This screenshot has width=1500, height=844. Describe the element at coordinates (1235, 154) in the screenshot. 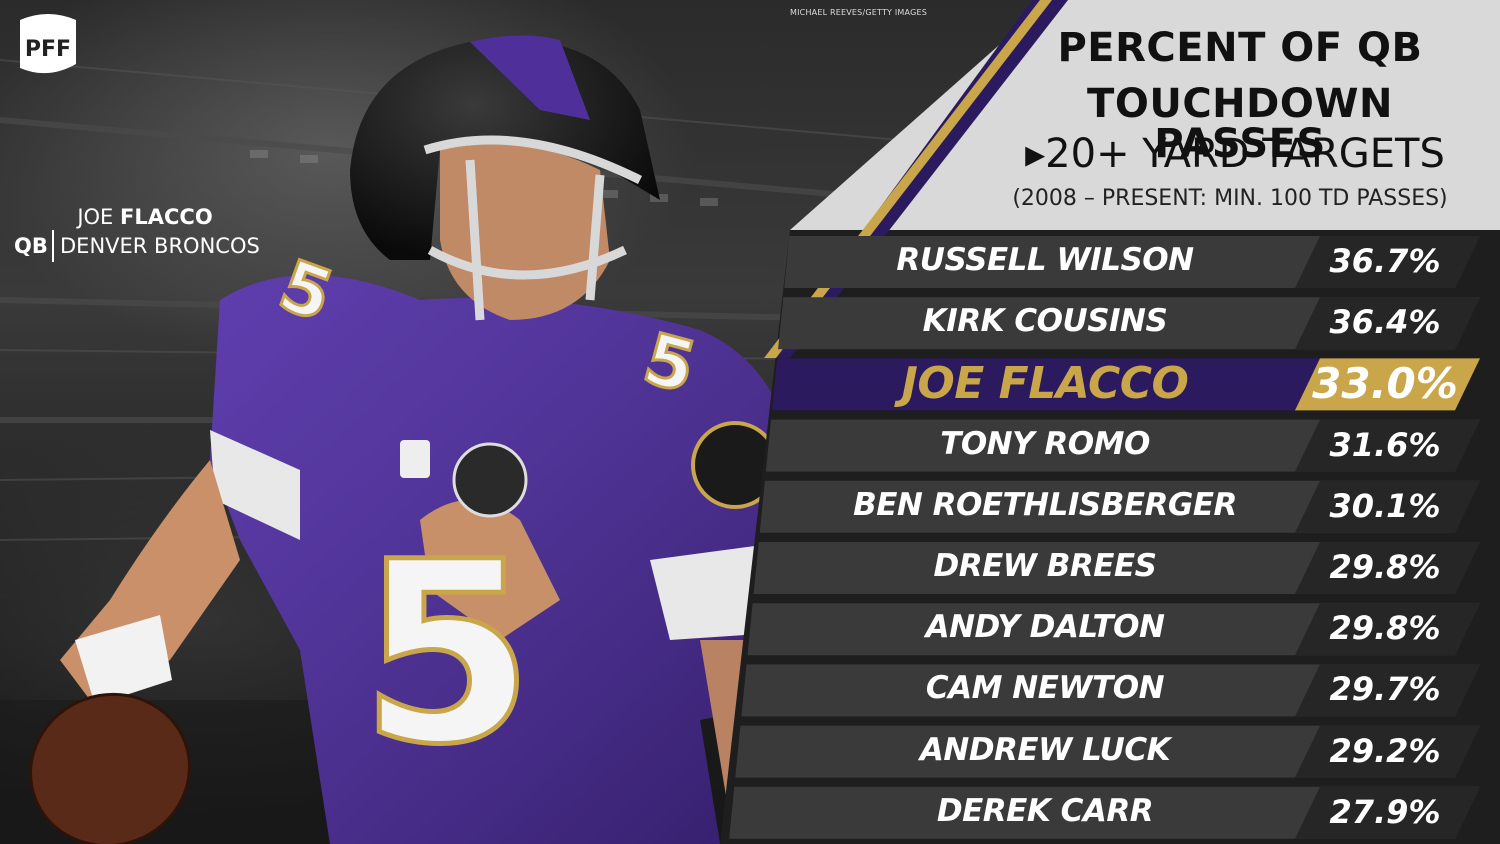

I see `chart-subtitle: ▸20+ YARD TARGETS` at that location.